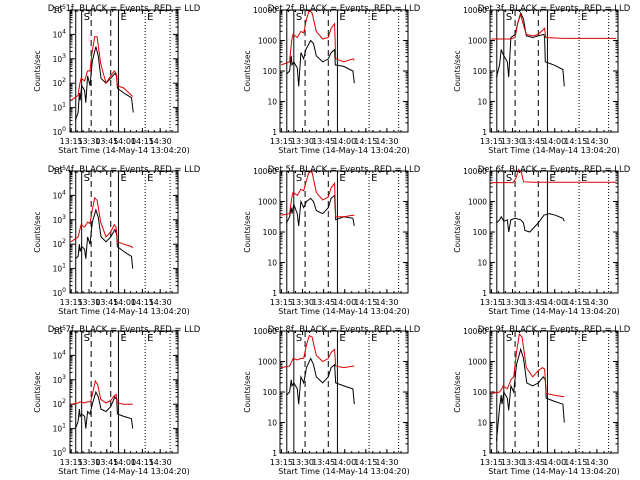  I want to click on panel-title: Det 7f, BLACK = Events, RED = LLD, so click(124, 330).